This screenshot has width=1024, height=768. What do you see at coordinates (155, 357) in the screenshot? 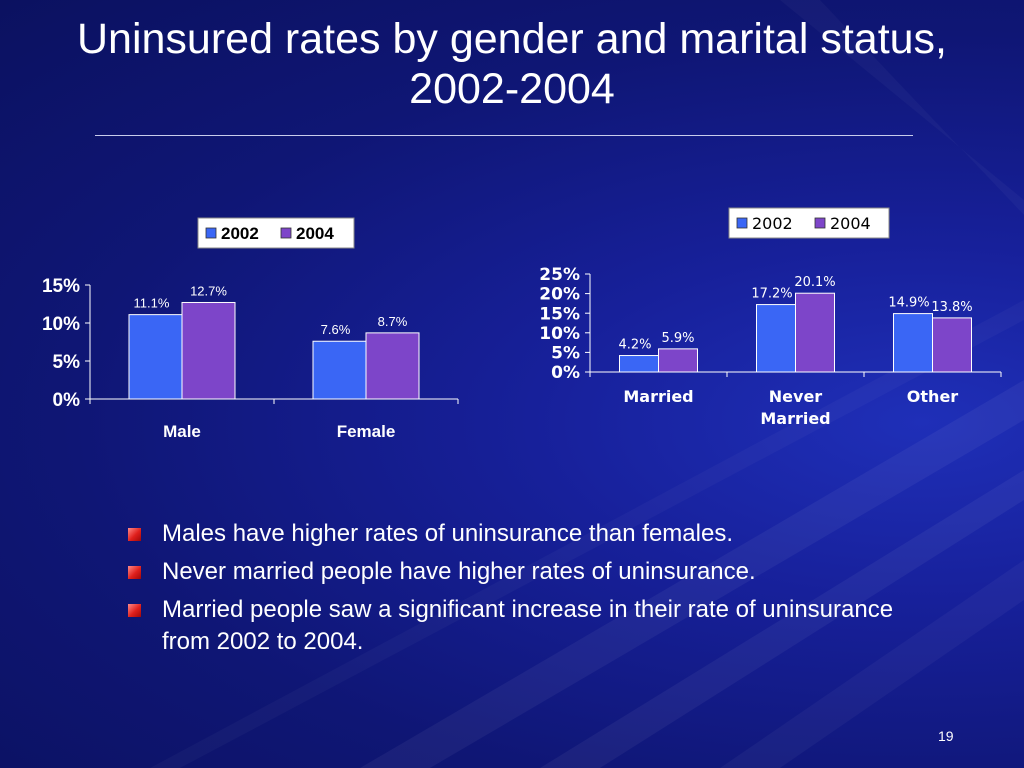
I see `bar-2002-male` at bounding box center [155, 357].